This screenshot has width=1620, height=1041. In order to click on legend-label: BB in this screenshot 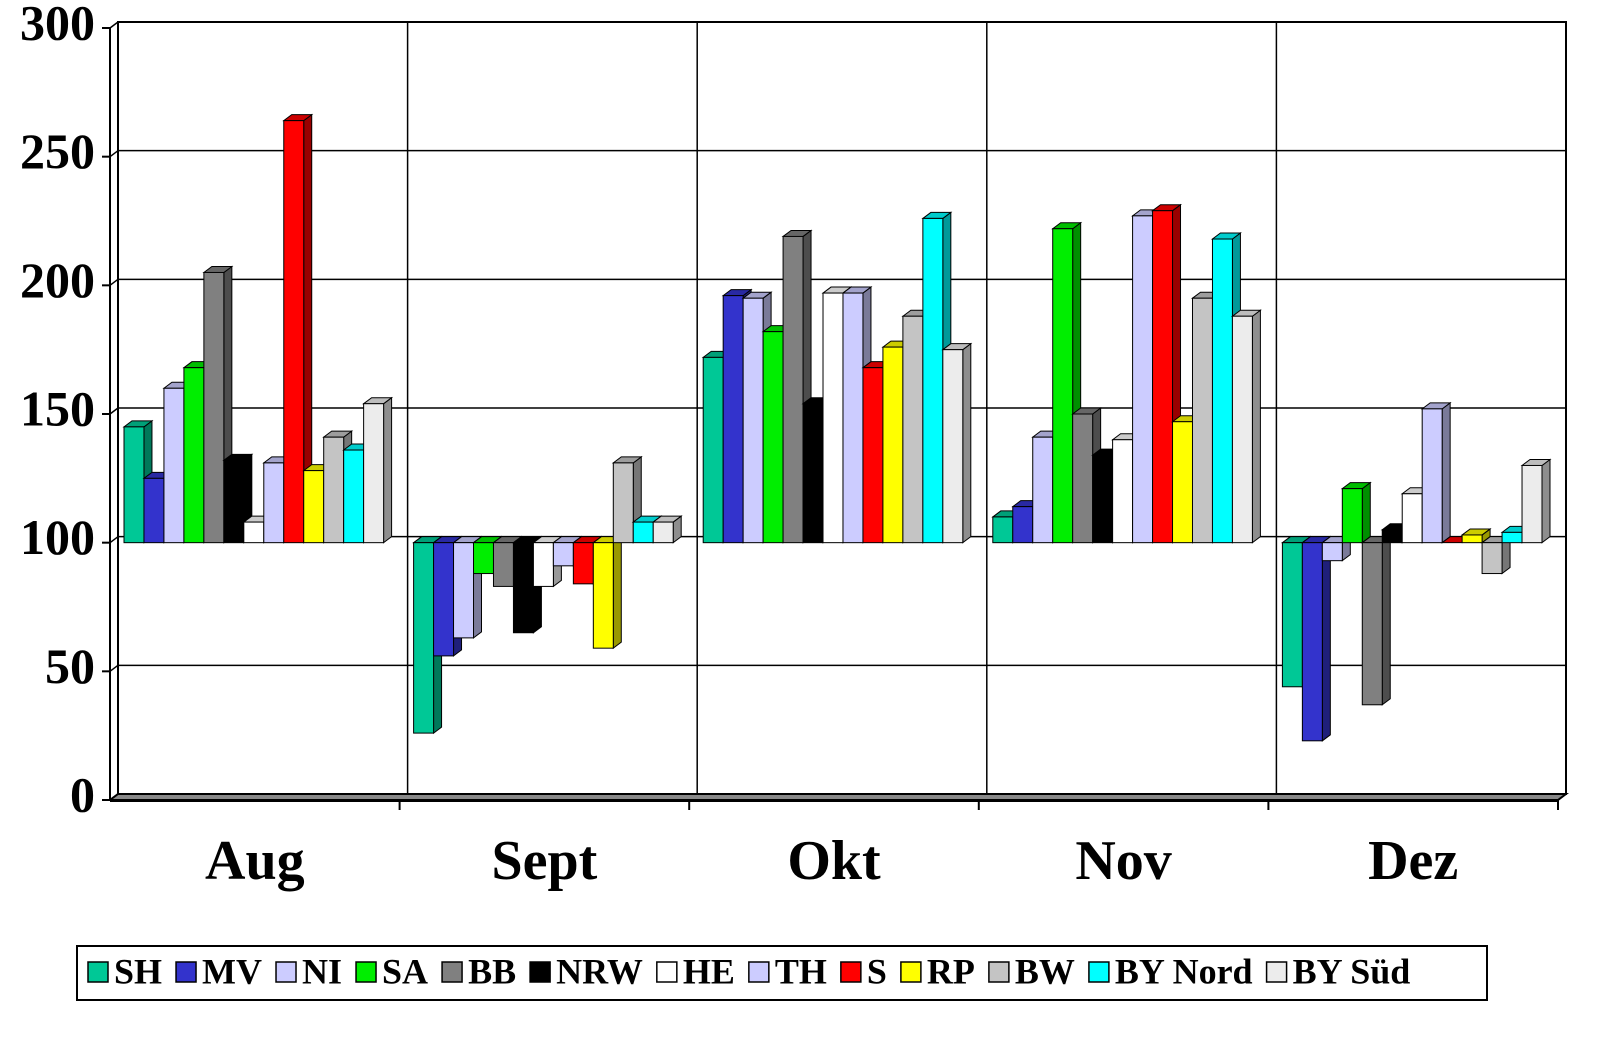, I will do `click(492, 971)`.